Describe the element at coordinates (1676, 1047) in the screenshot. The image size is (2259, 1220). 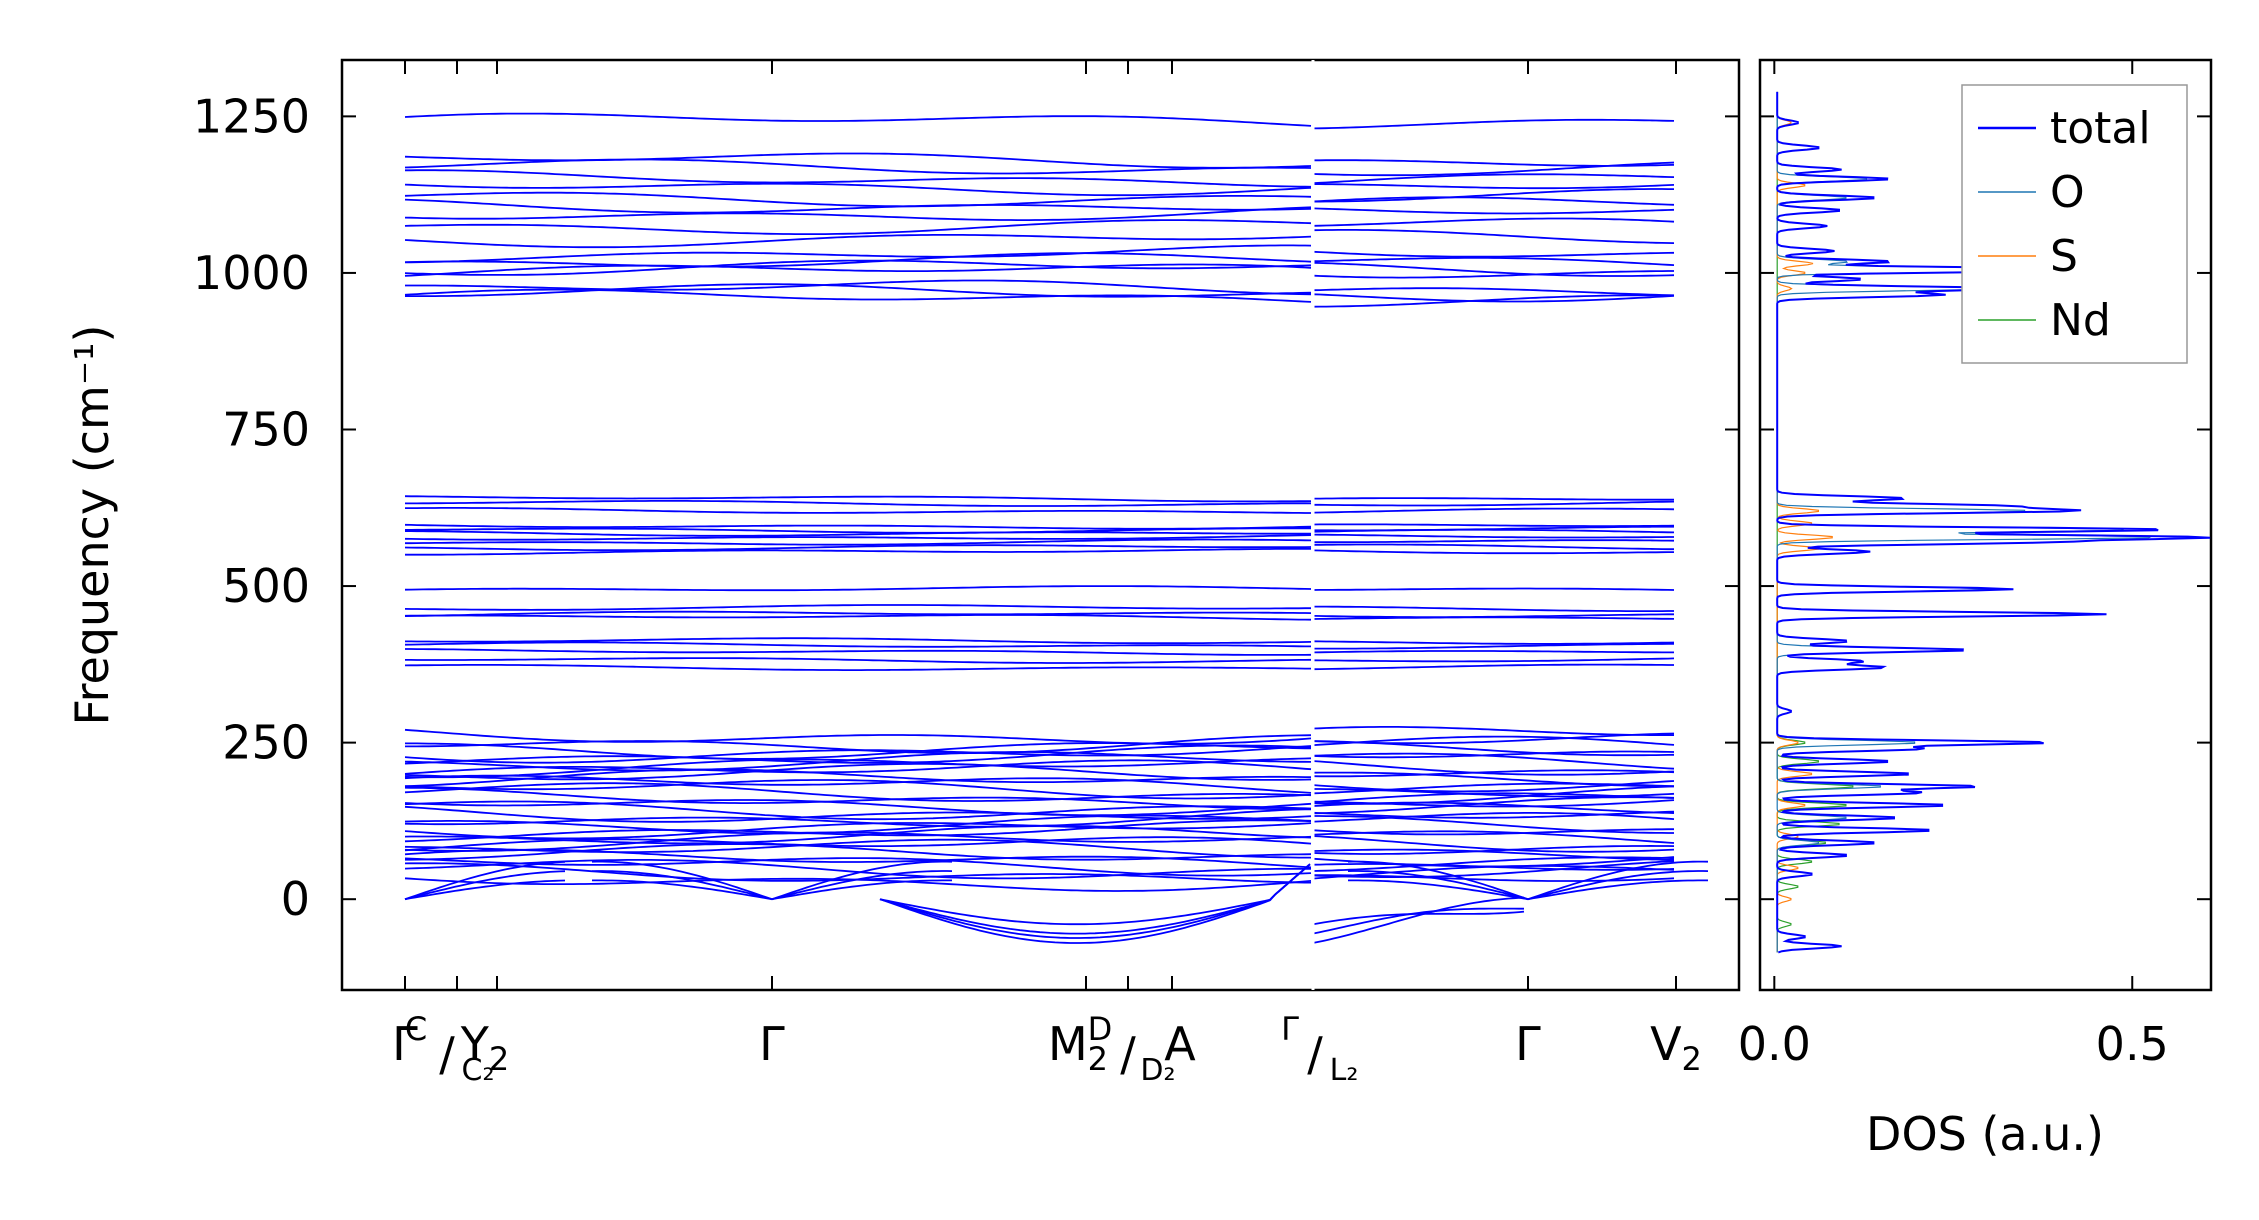
I see `kpath-label-v2: V2` at that location.